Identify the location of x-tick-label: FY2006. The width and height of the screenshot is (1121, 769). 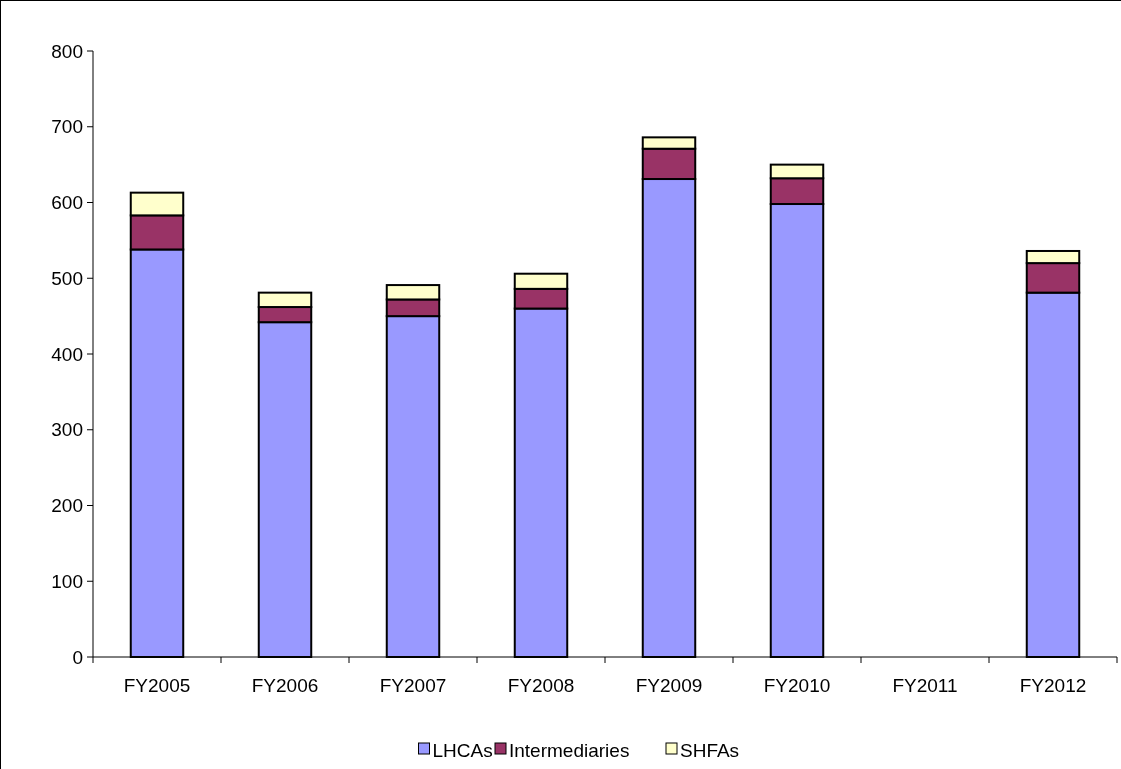
(285, 685).